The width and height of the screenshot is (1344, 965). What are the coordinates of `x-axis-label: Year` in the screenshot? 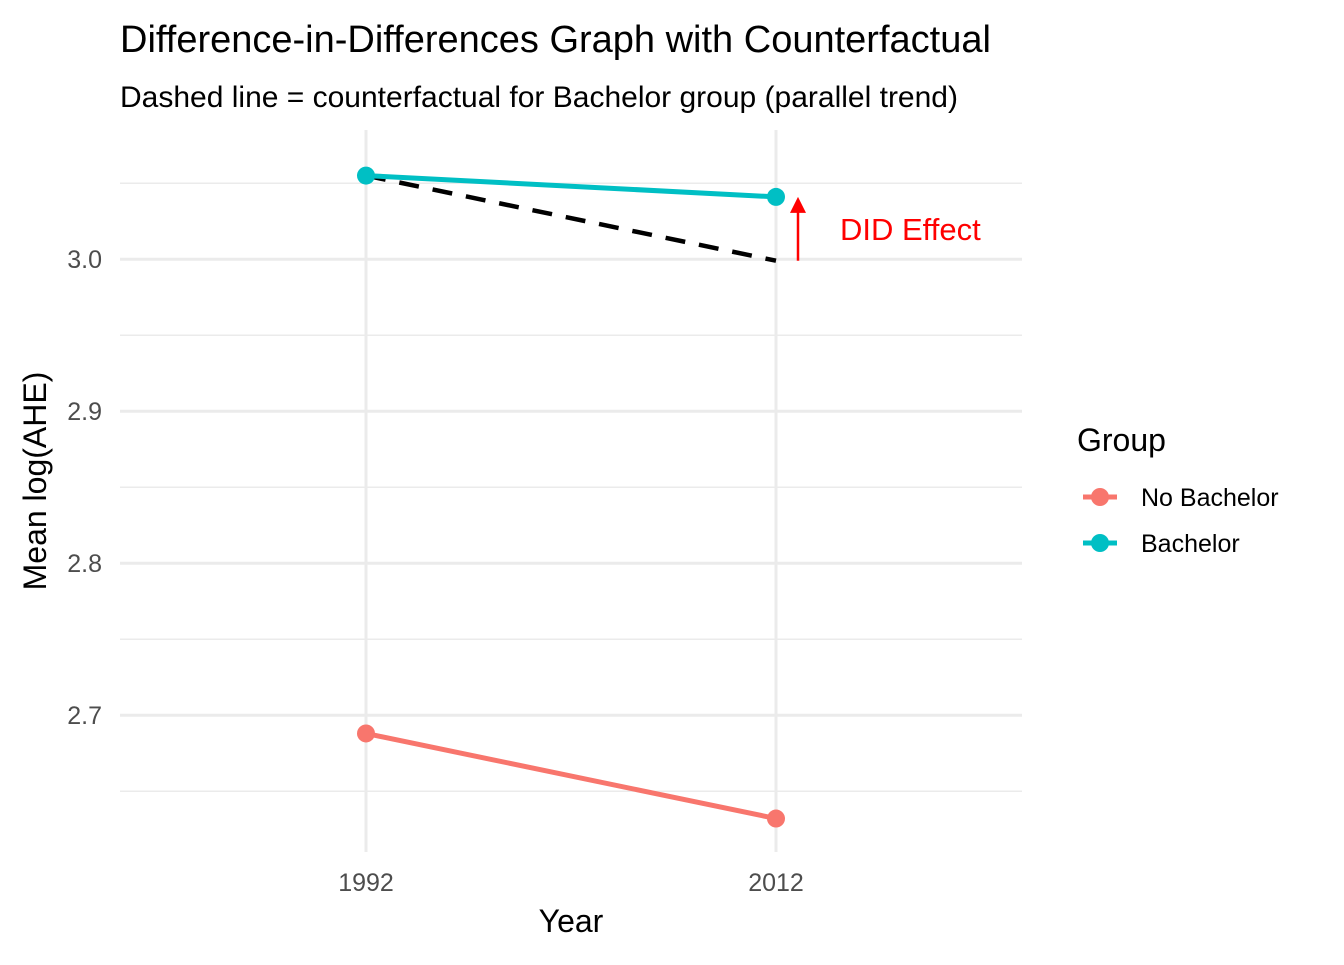 It's located at (571, 921).